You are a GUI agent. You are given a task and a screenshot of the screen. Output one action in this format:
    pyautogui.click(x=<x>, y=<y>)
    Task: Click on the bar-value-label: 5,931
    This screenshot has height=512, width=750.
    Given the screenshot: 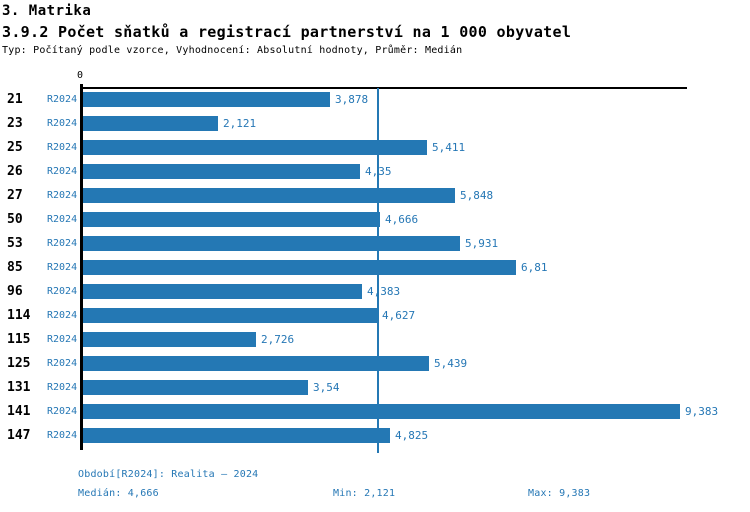 What is the action you would take?
    pyautogui.click(x=482, y=243)
    